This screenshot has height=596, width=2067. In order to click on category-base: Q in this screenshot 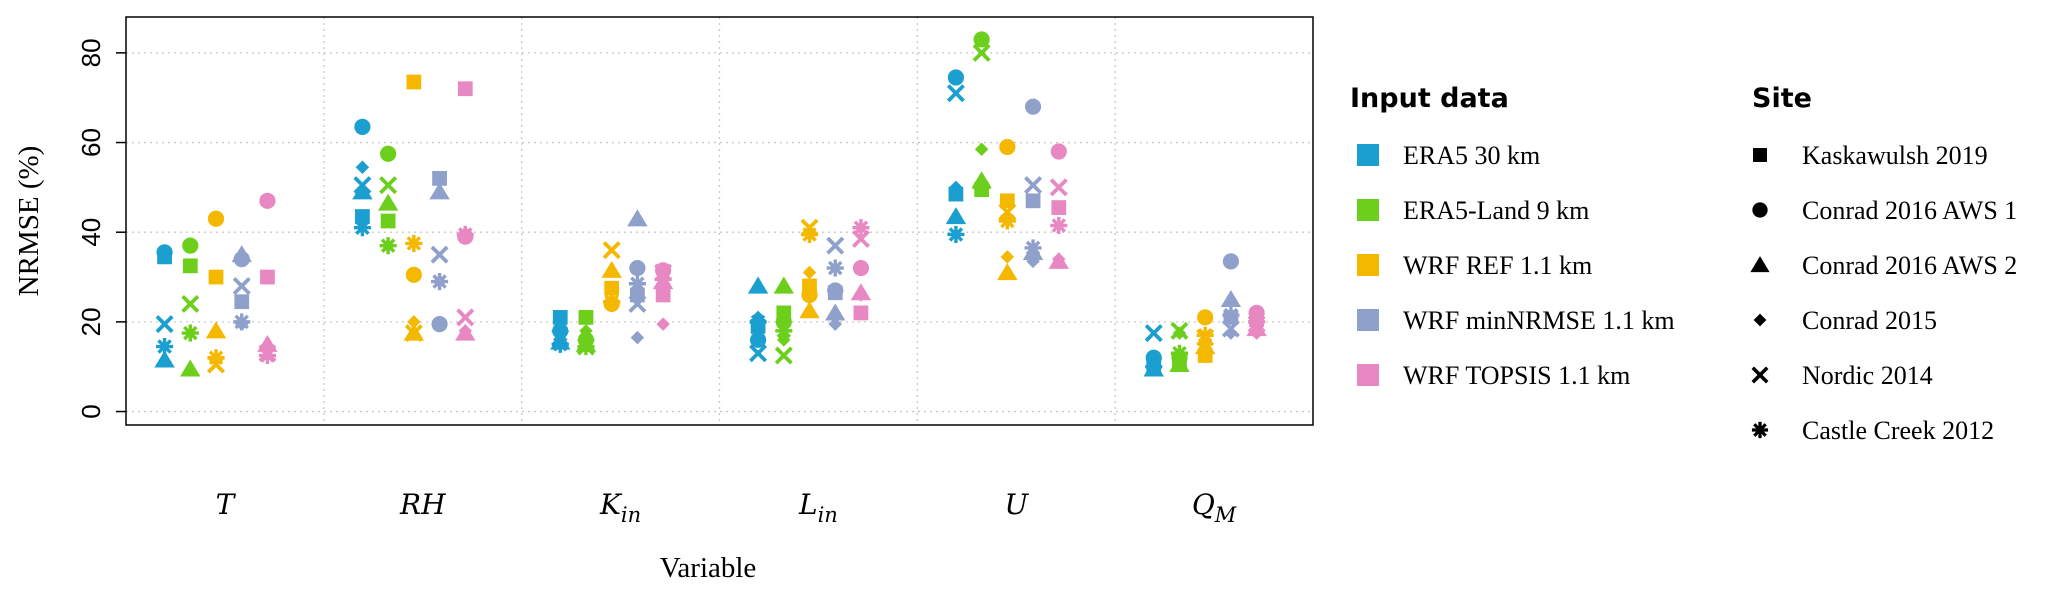, I will do `click(1203, 504)`.